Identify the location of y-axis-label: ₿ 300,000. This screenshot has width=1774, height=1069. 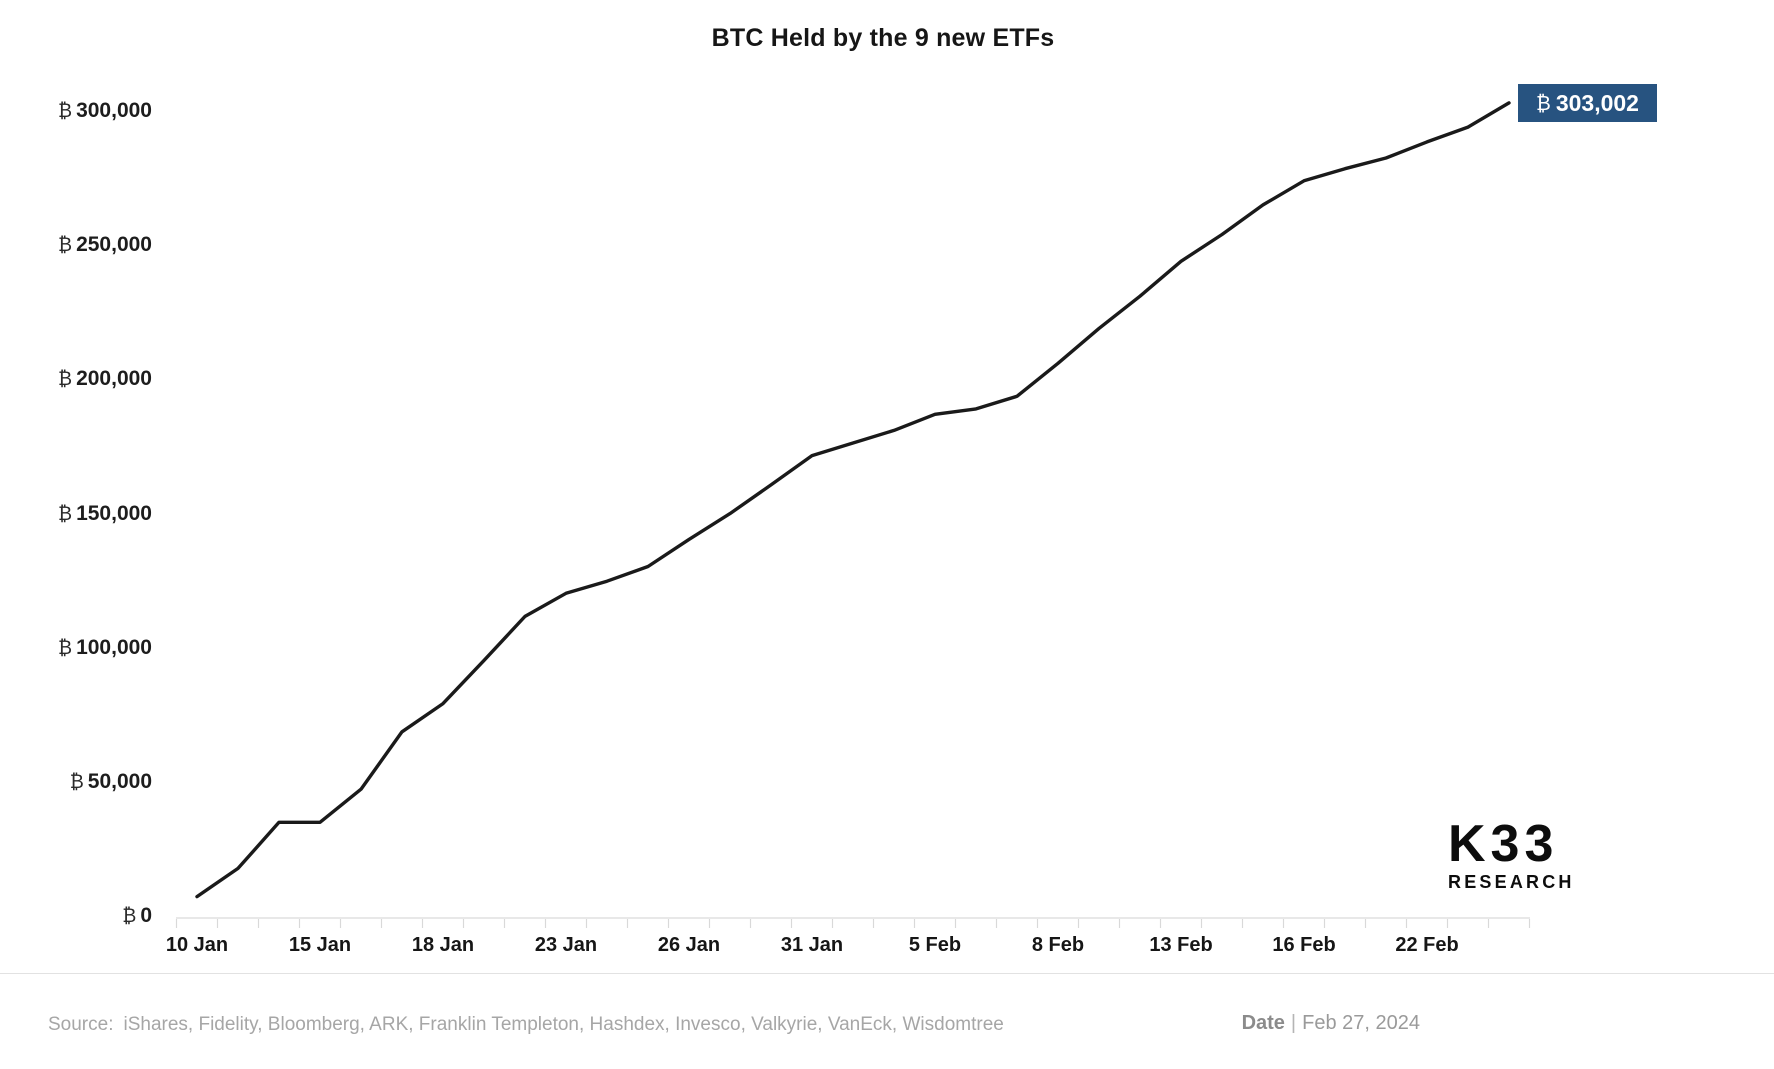
(76, 111).